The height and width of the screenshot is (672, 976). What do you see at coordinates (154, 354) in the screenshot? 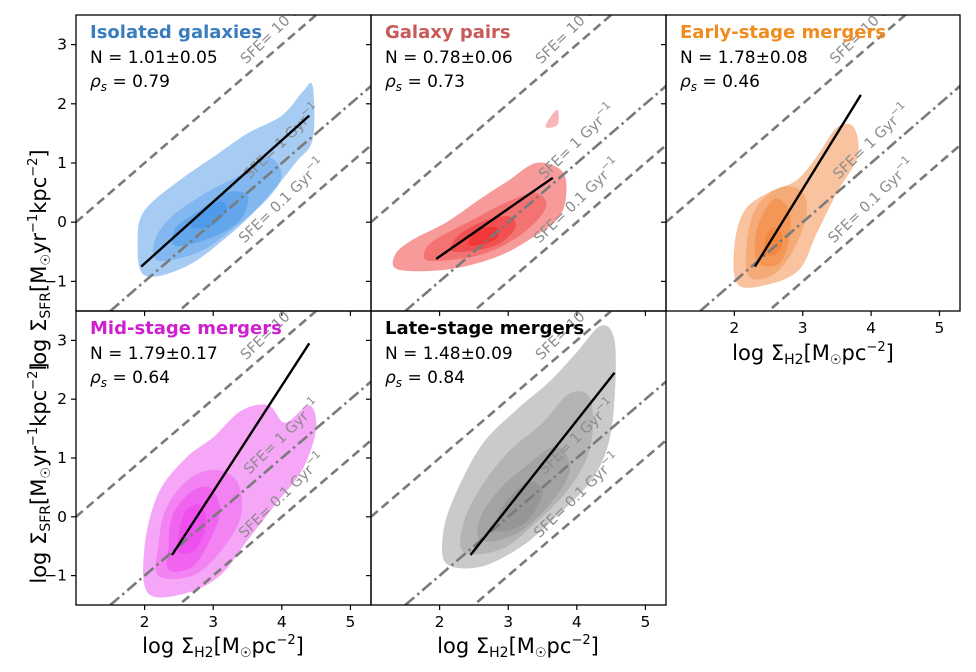
I see `fit-slope-text: N = 1.79±0.17` at bounding box center [154, 354].